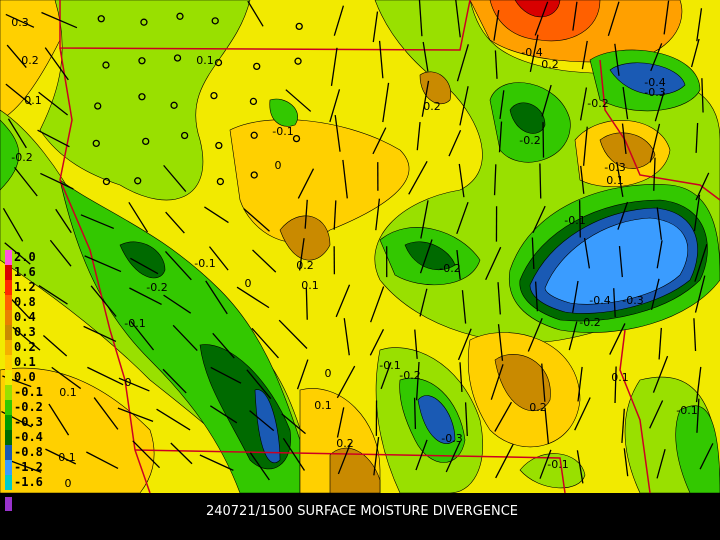  What do you see at coordinates (25, 287) in the screenshot?
I see `legend-label: 1.2` at bounding box center [25, 287].